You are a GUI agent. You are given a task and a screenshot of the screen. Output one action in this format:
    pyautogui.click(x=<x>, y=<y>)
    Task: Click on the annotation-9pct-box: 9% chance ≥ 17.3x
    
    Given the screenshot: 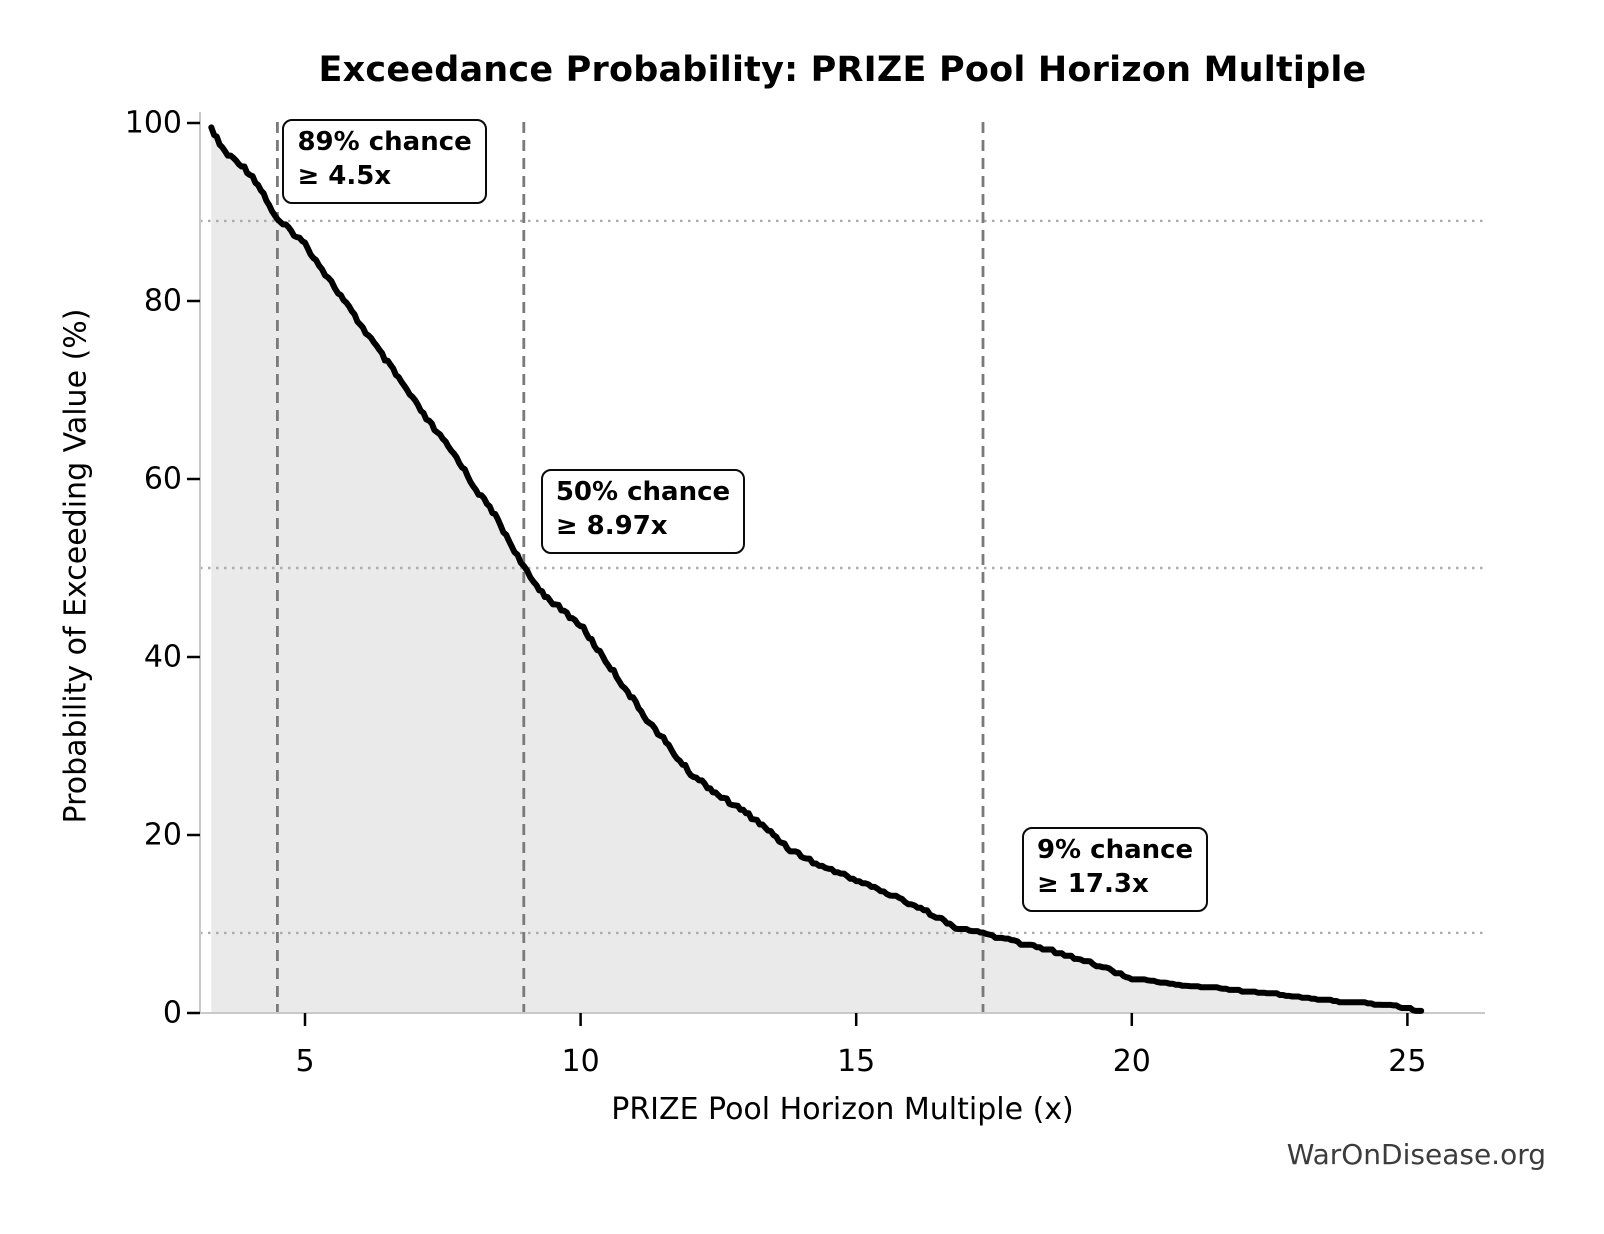 What is the action you would take?
    pyautogui.click(x=1115, y=869)
    